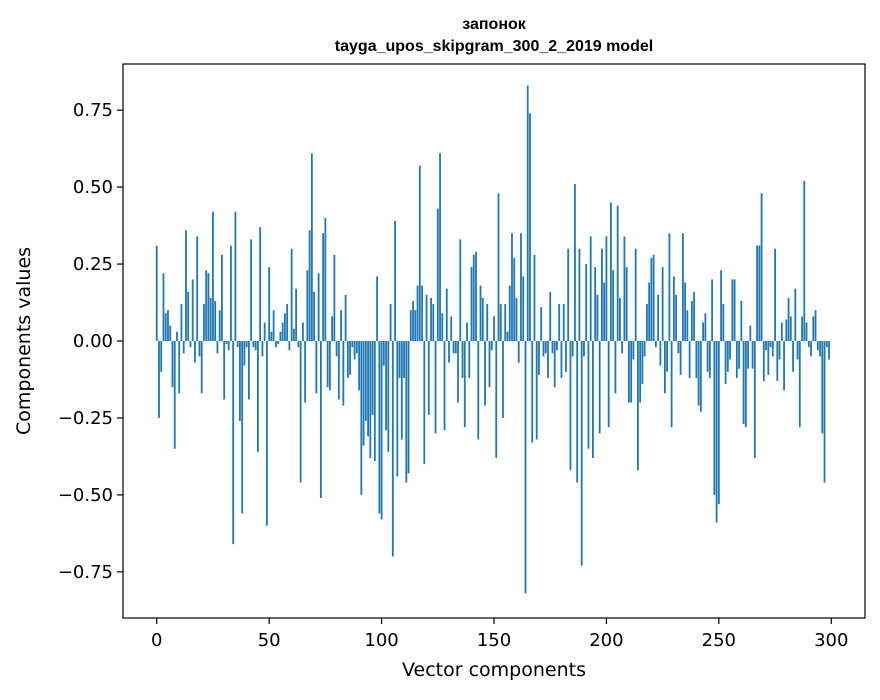 Image resolution: width=880 pixels, height=700 pixels. Describe the element at coordinates (494, 640) in the screenshot. I see `x-tick-label: 150` at that location.